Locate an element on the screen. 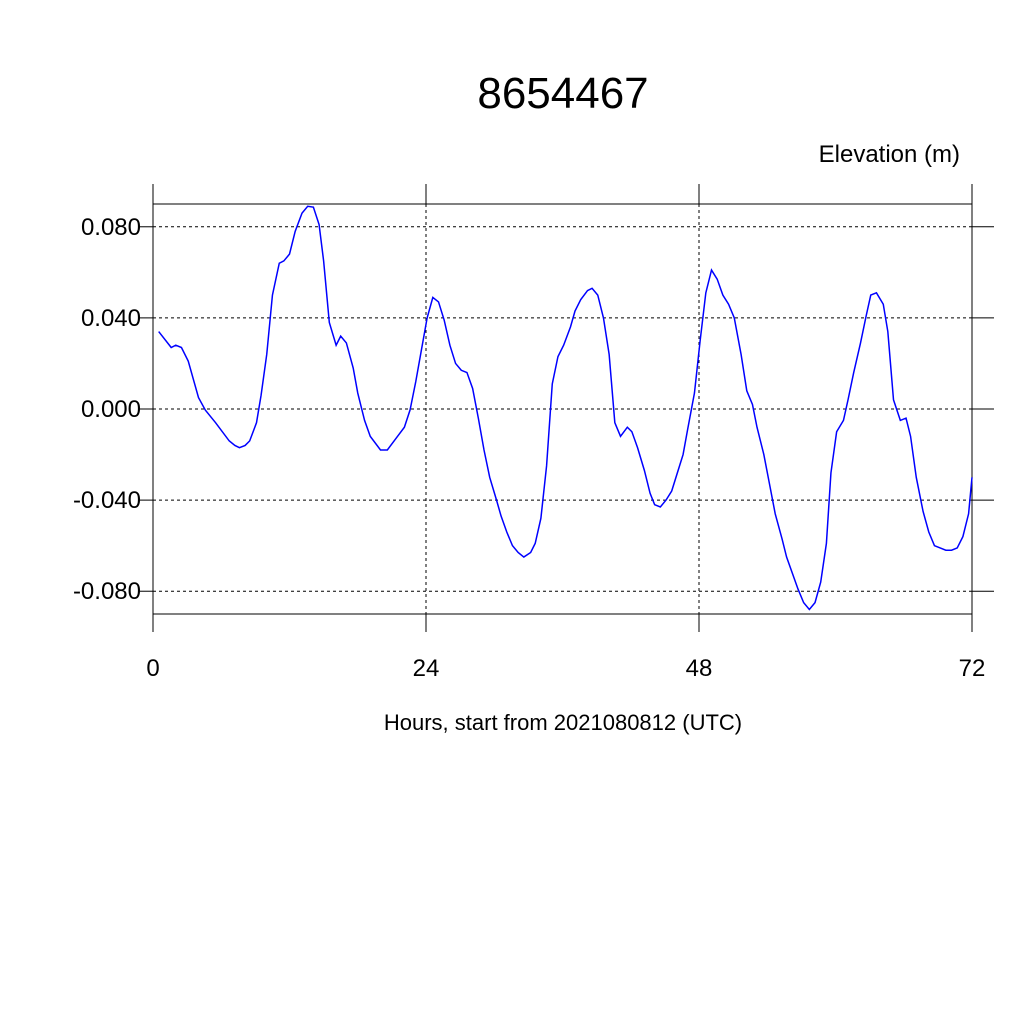  x-tick-label: 48 is located at coordinates (699, 668).